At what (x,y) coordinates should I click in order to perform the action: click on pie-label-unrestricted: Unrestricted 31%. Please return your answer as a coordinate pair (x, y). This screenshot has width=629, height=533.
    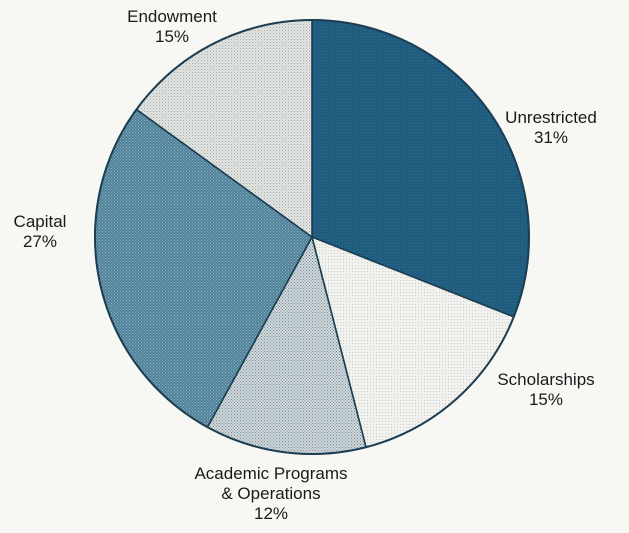
    Looking at the image, I should click on (551, 128).